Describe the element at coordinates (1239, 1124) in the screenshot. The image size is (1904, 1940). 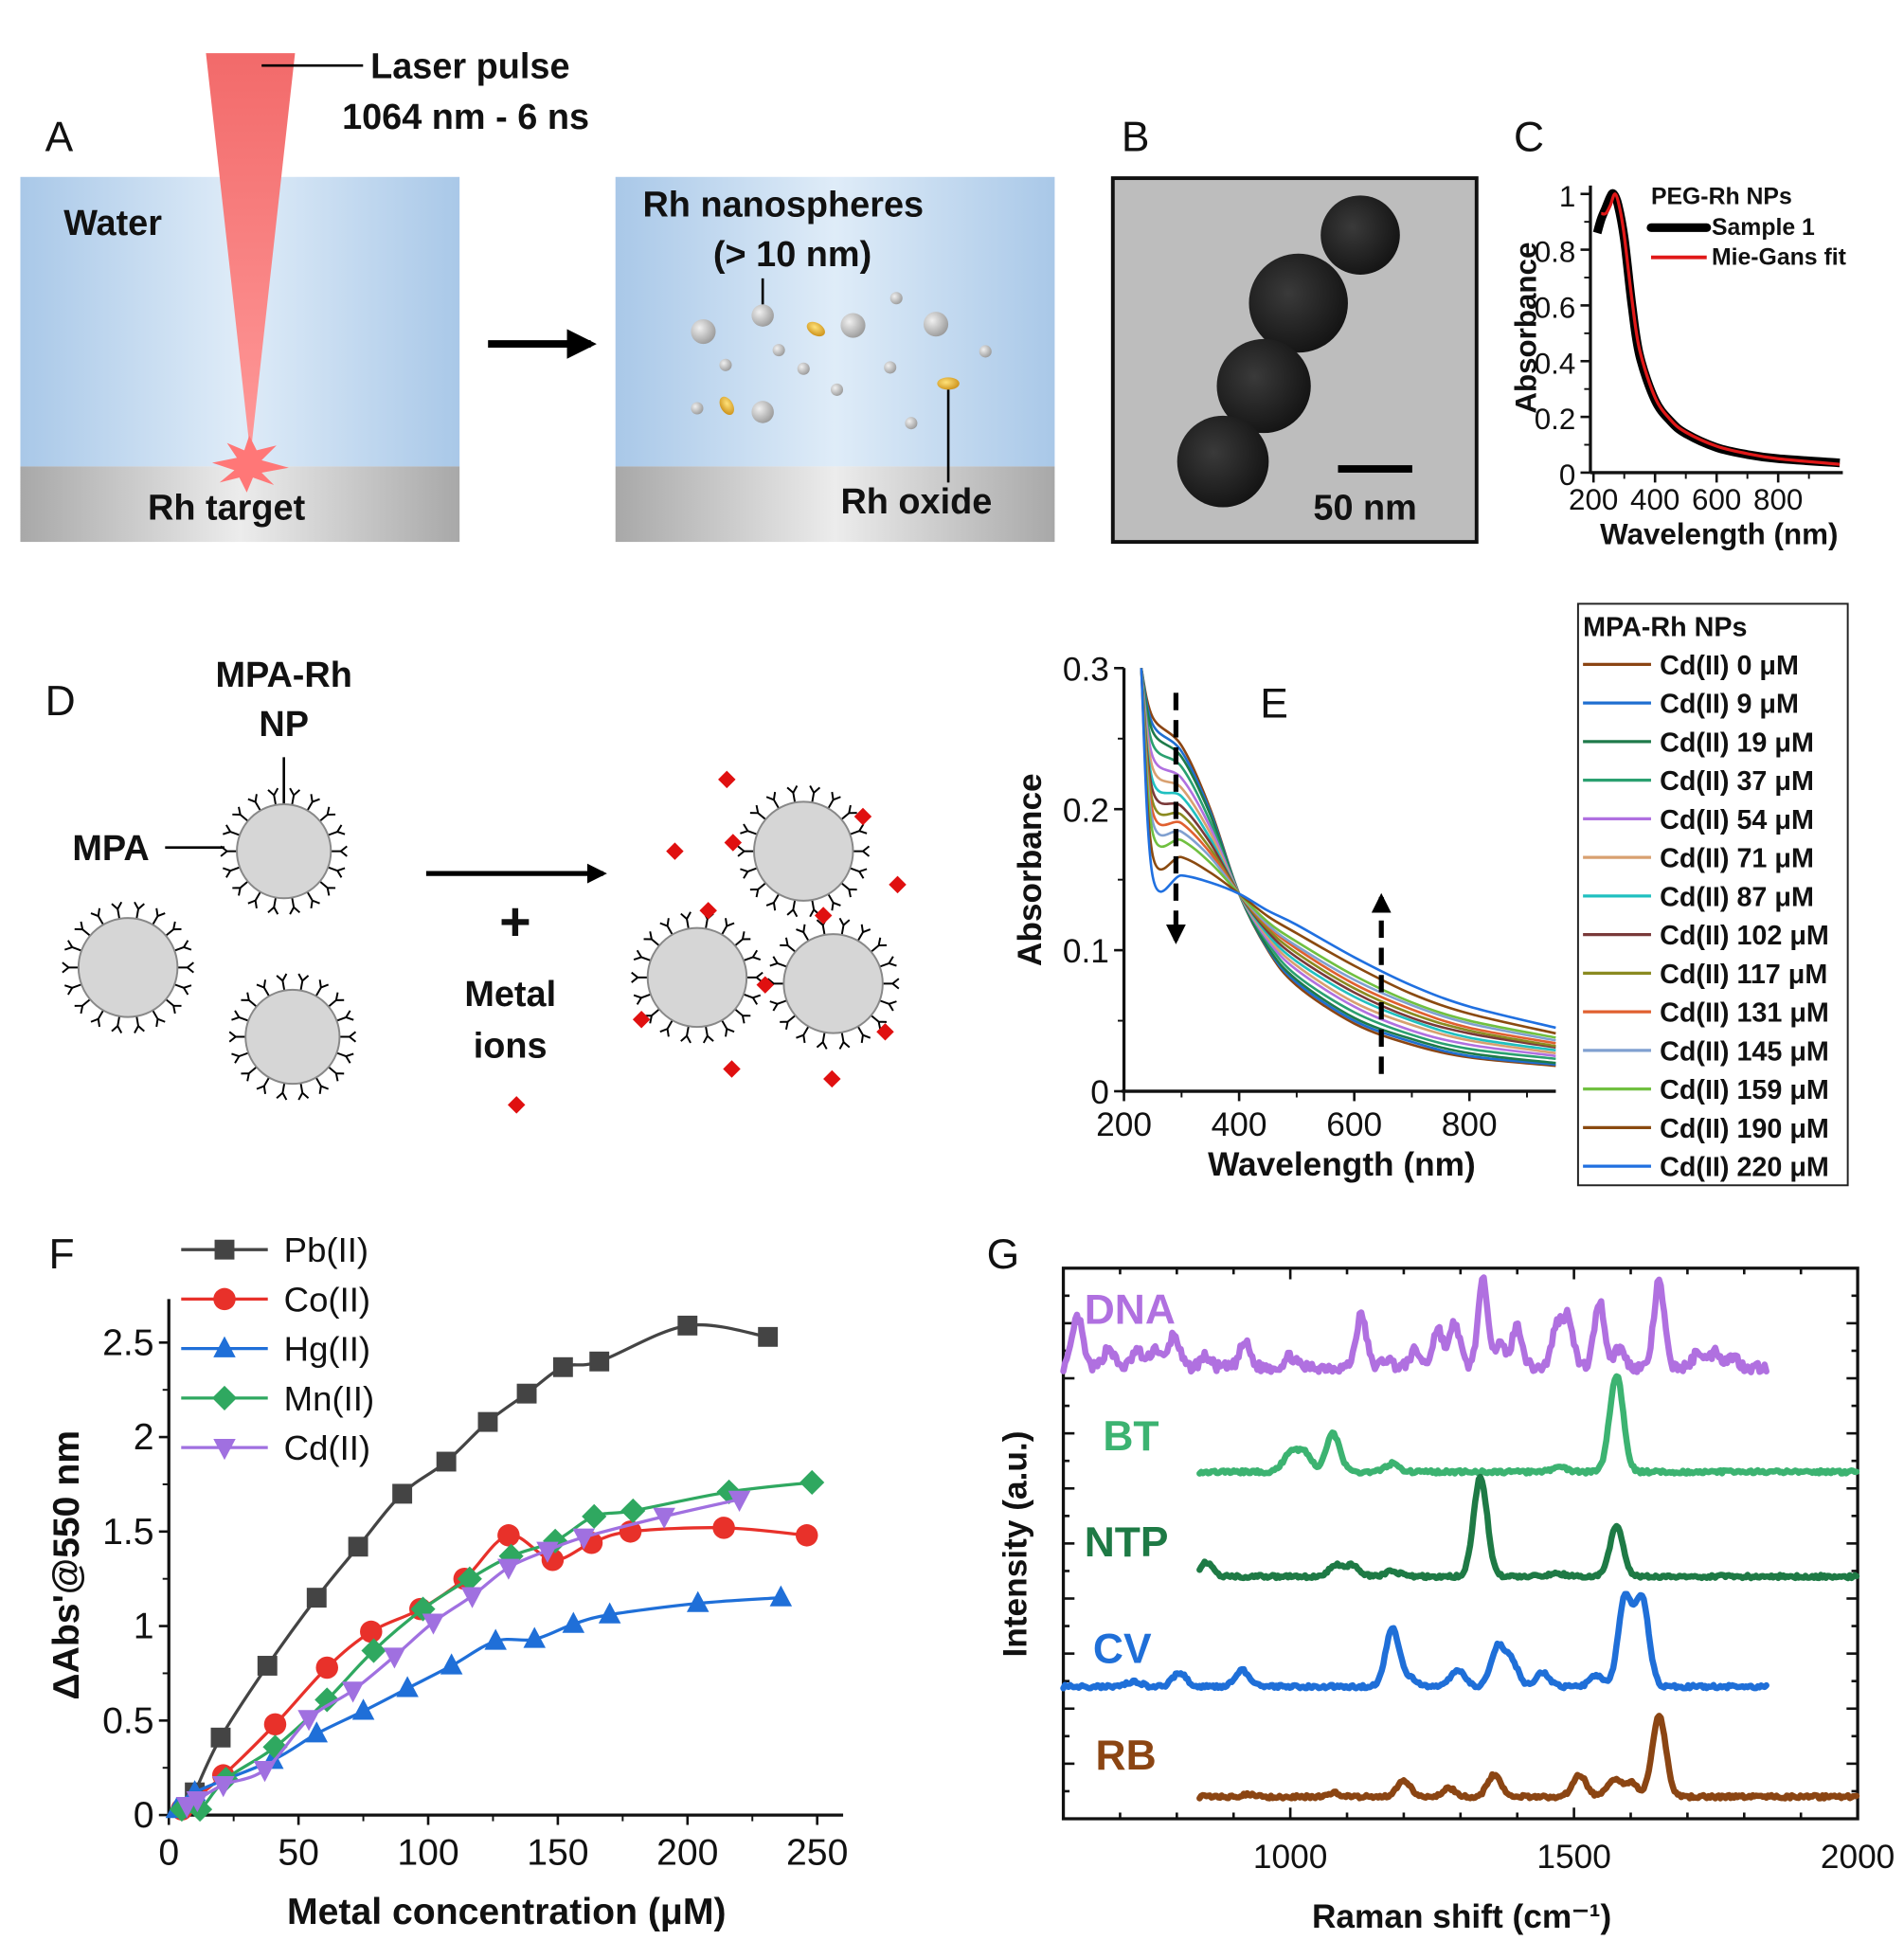
I see `x-tick-label: 400` at that location.